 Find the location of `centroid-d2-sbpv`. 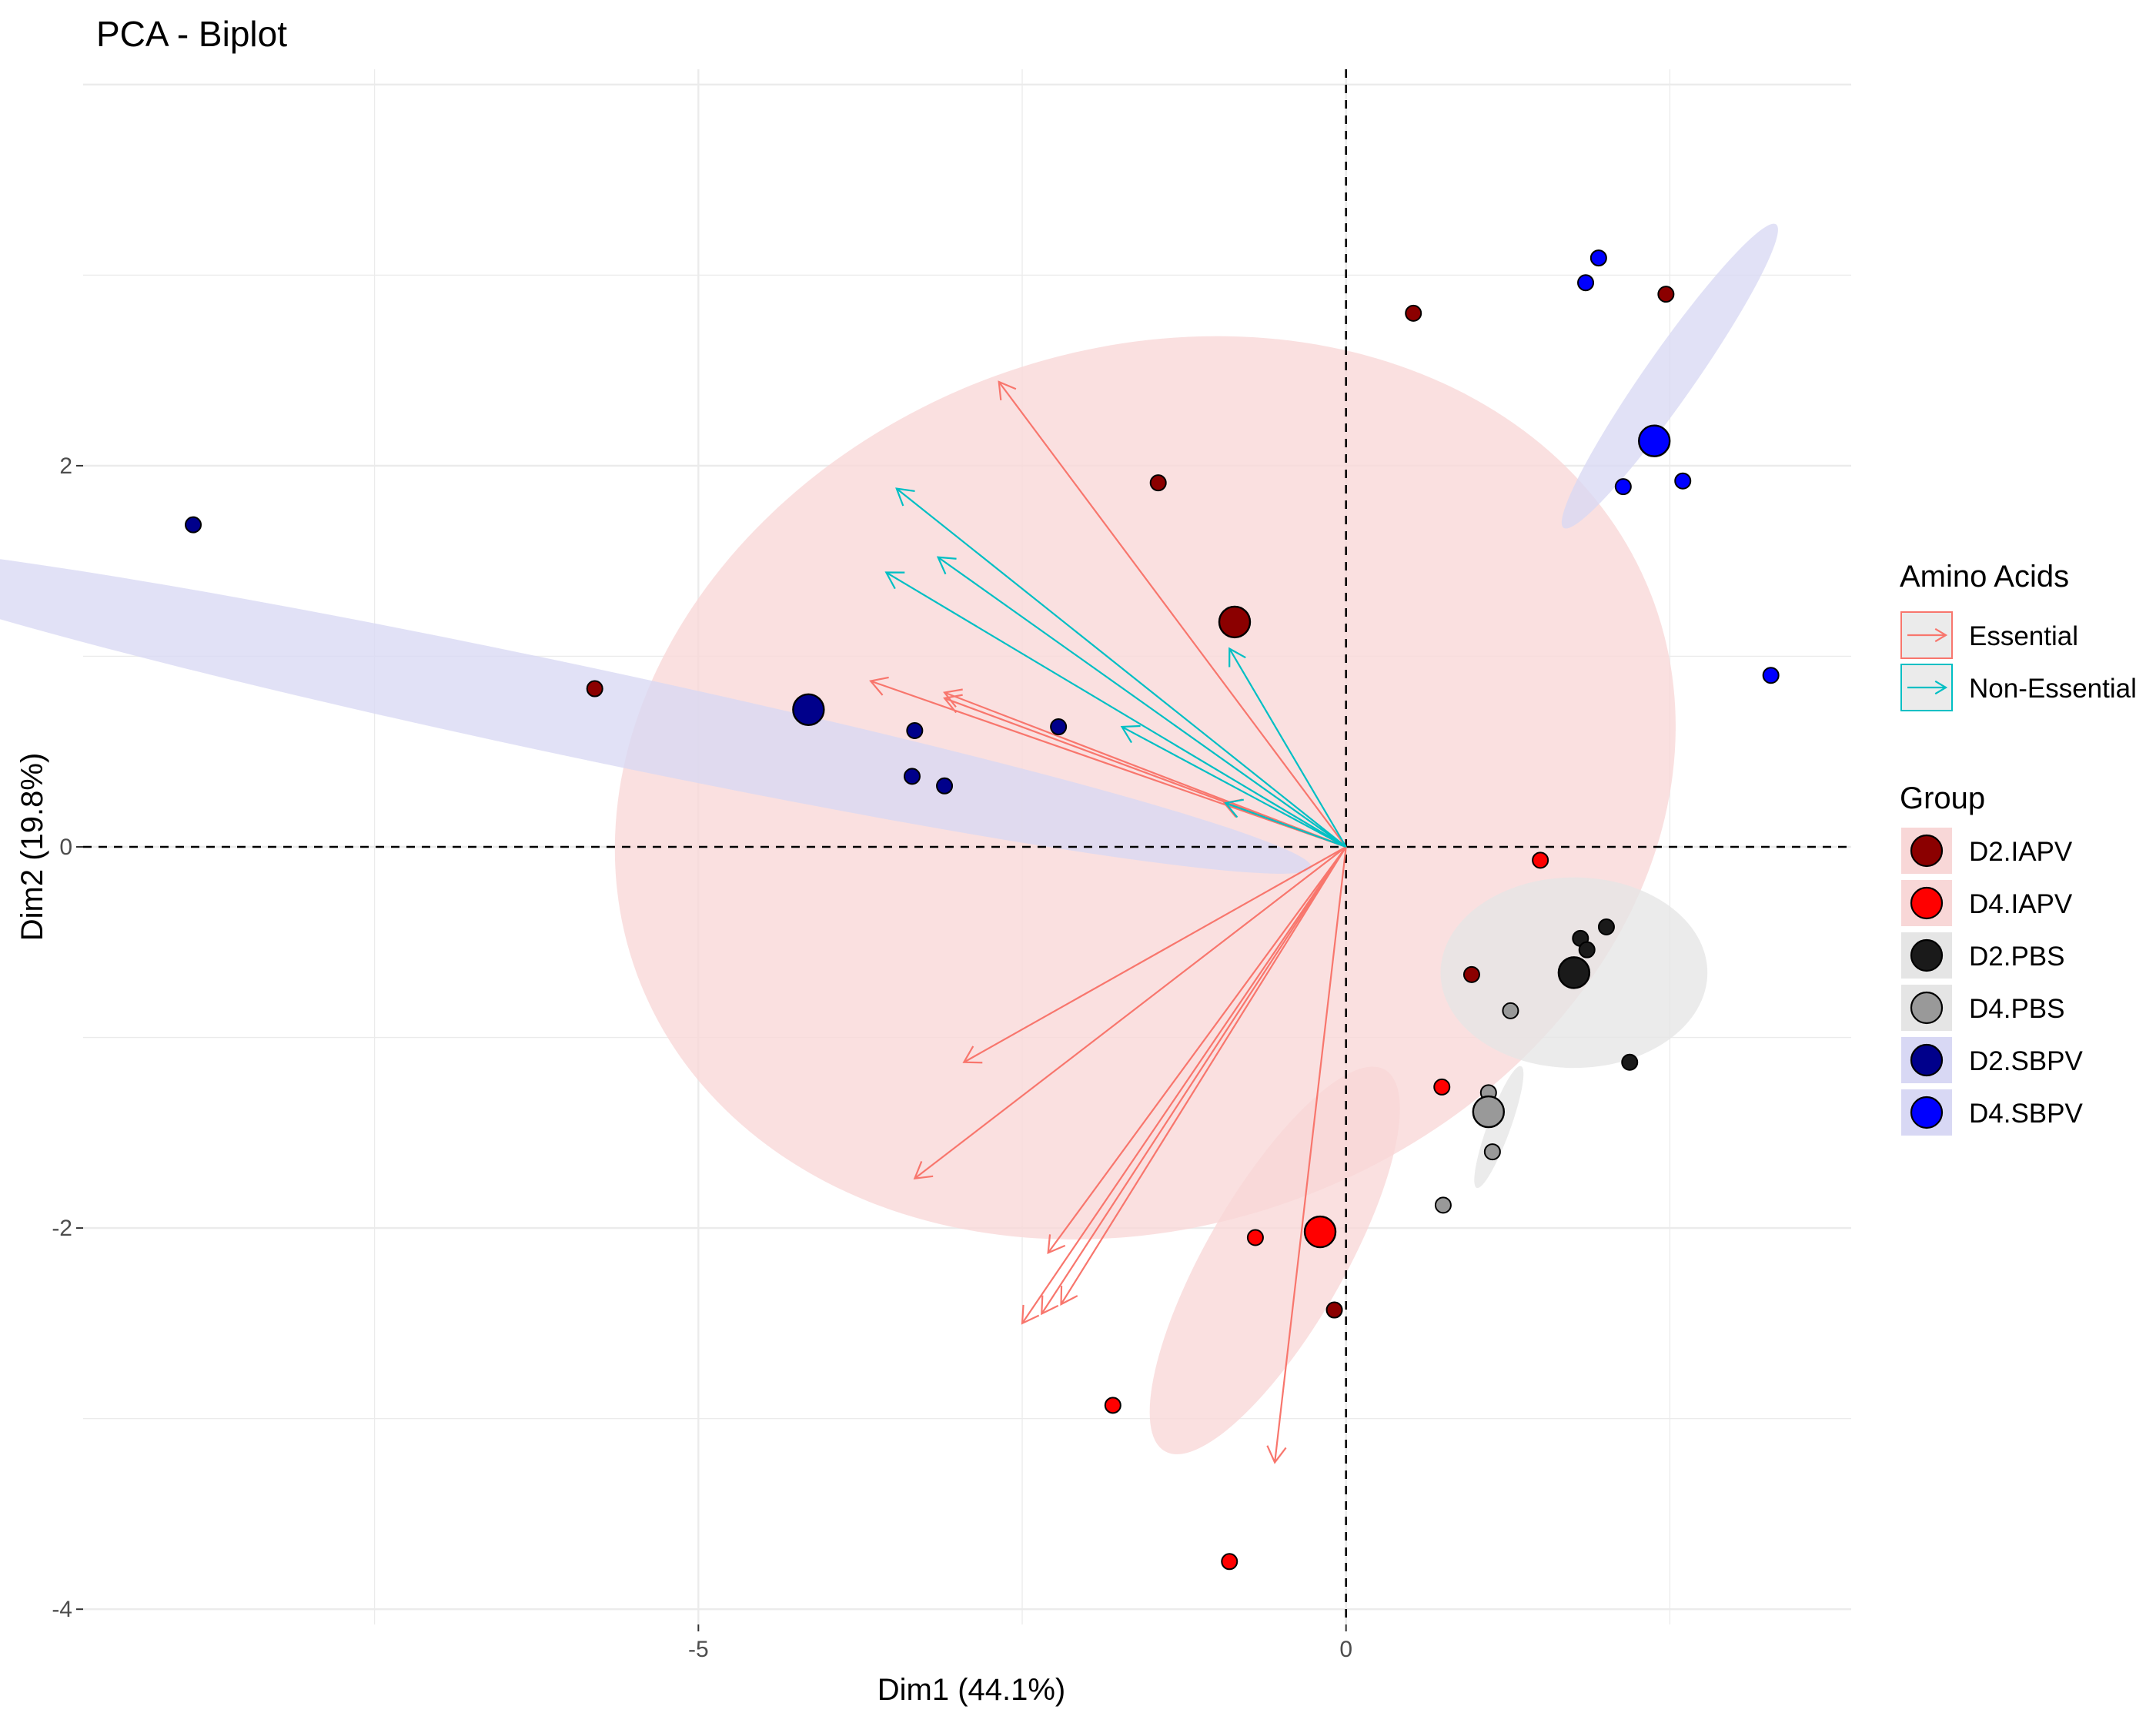

centroid-d2-sbpv is located at coordinates (808, 709).